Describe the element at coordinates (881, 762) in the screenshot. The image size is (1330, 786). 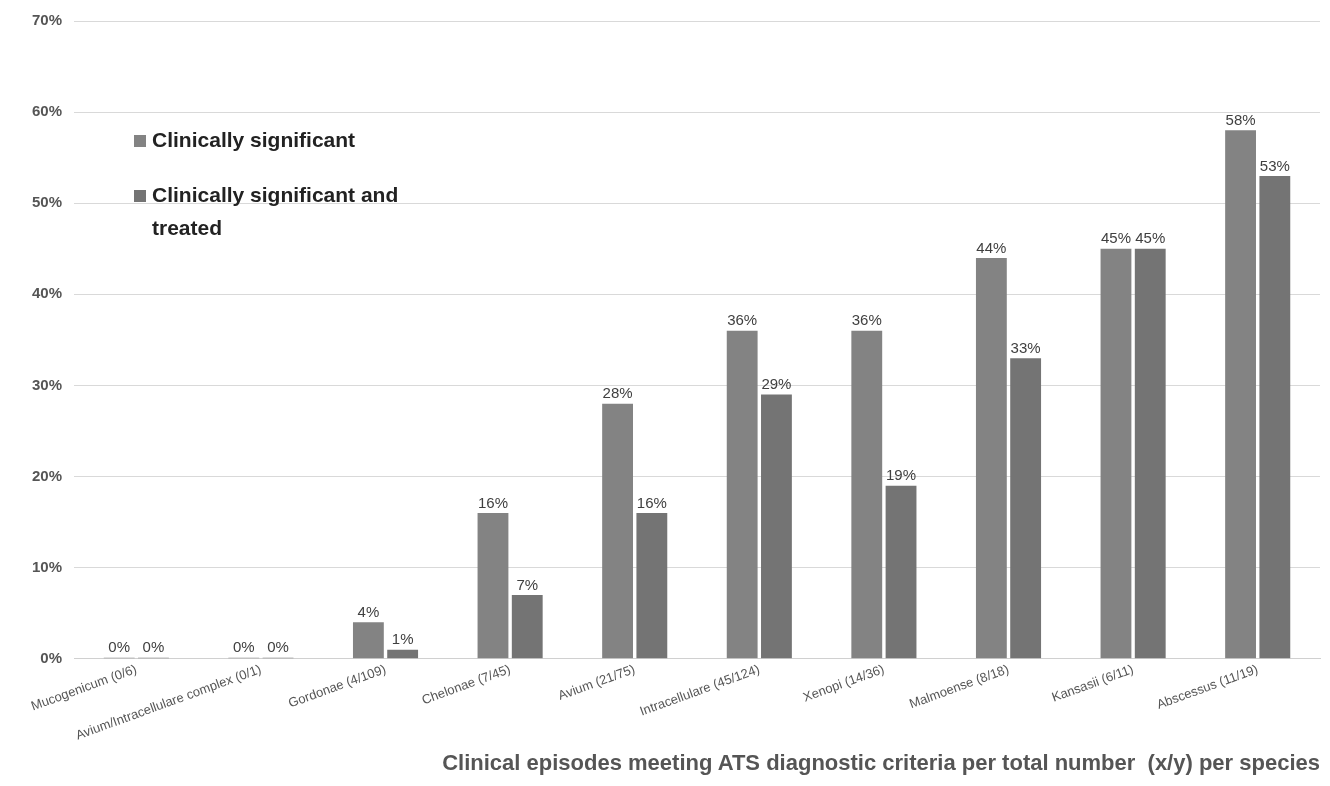
I see `x-axis-title: Clinical episodes meeting ATS diagnostic criteria per total number (x/y) per species` at that location.